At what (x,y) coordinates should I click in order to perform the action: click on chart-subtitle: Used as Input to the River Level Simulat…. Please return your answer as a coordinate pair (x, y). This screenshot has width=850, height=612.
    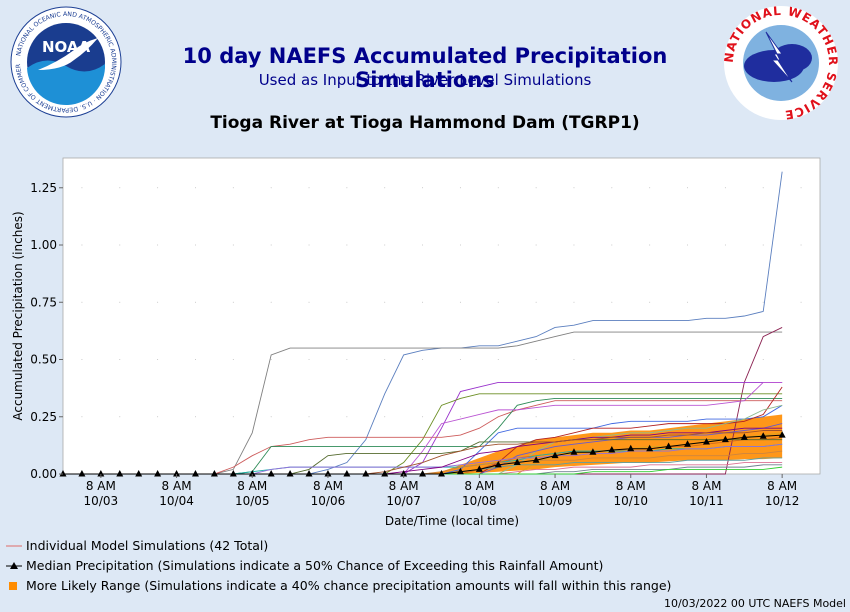
    Looking at the image, I should click on (425, 80).